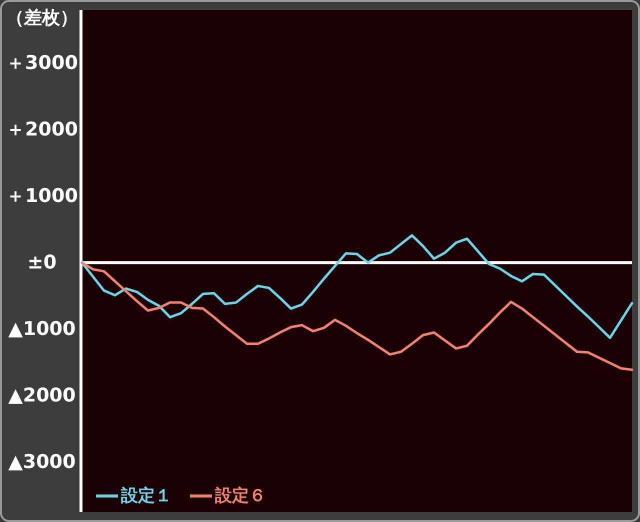  Describe the element at coordinates (42, 196) in the screenshot. I see `y-tick-label: ＋1000` at that location.